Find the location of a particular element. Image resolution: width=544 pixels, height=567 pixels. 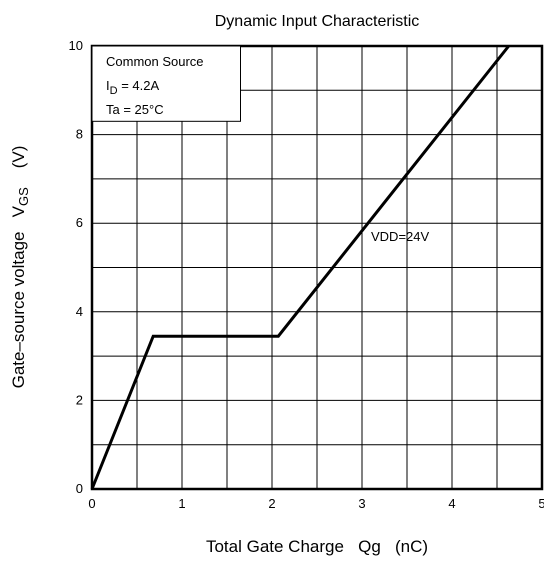

x-tick-label: 3 is located at coordinates (361, 503).